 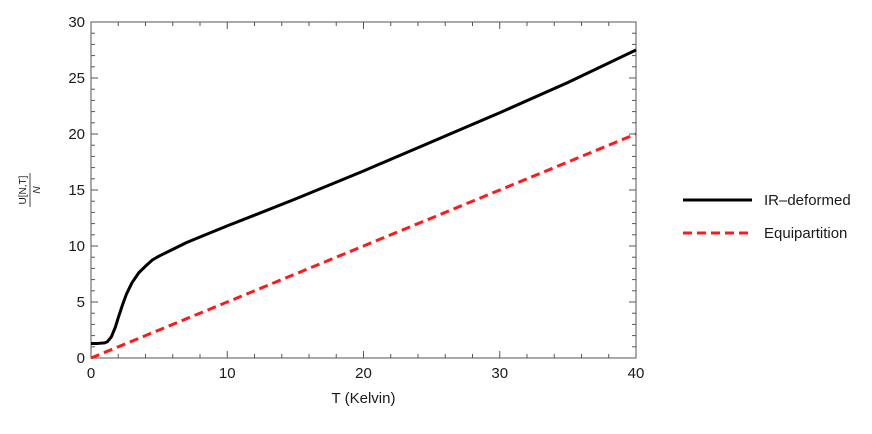 I want to click on y-tick-label: 5, so click(x=81, y=302).